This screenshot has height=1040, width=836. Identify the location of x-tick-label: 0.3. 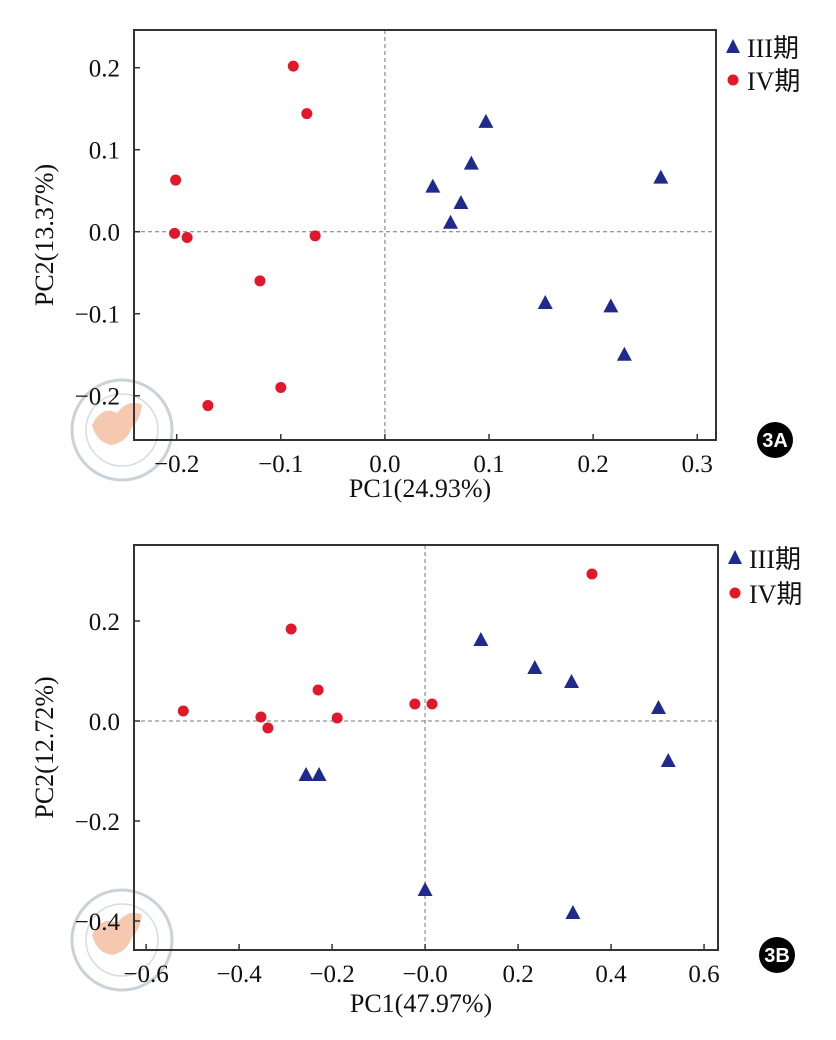
(697, 464).